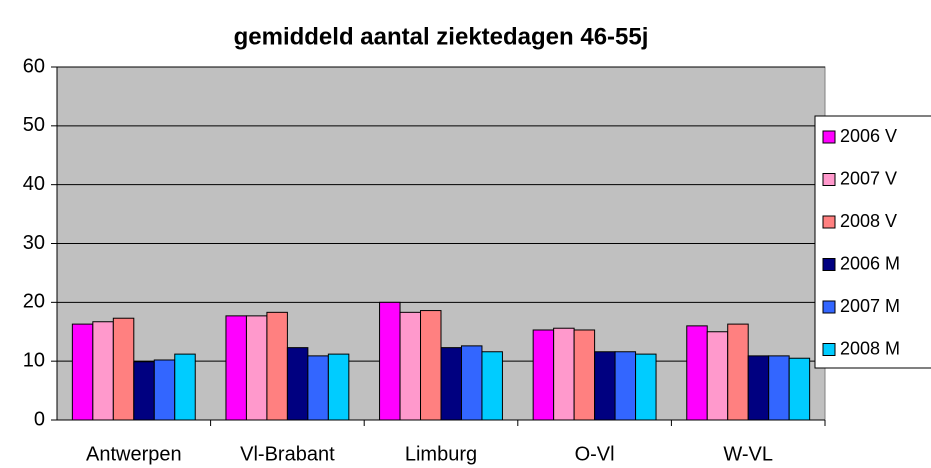  What do you see at coordinates (868, 221) in the screenshot?
I see `legend-label: 2008 V` at bounding box center [868, 221].